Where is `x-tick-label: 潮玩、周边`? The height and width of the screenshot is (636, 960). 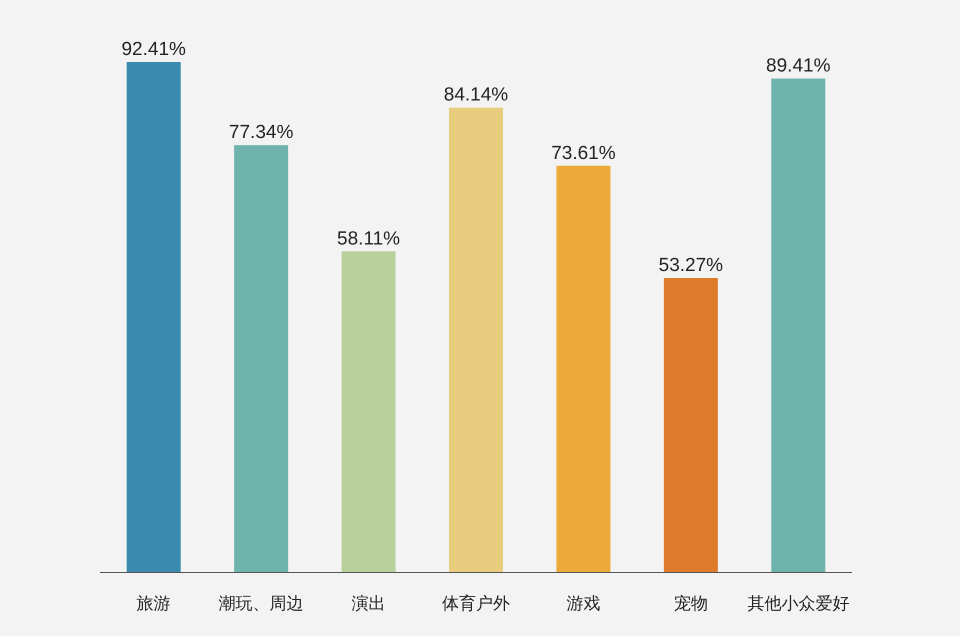 x-tick-label: 潮玩、周边 is located at coordinates (261, 603).